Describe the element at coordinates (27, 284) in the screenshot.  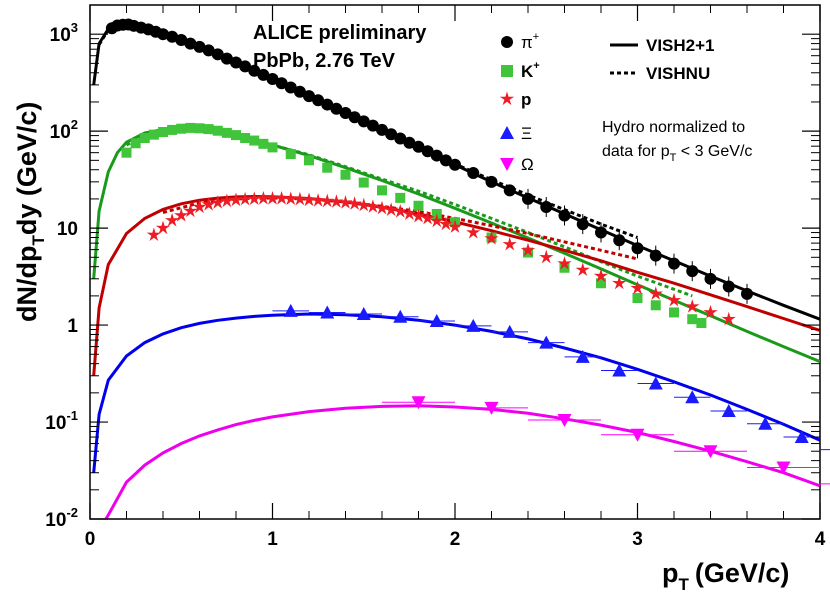
I see `y-axis-title-part1: dN/dp` at that location.